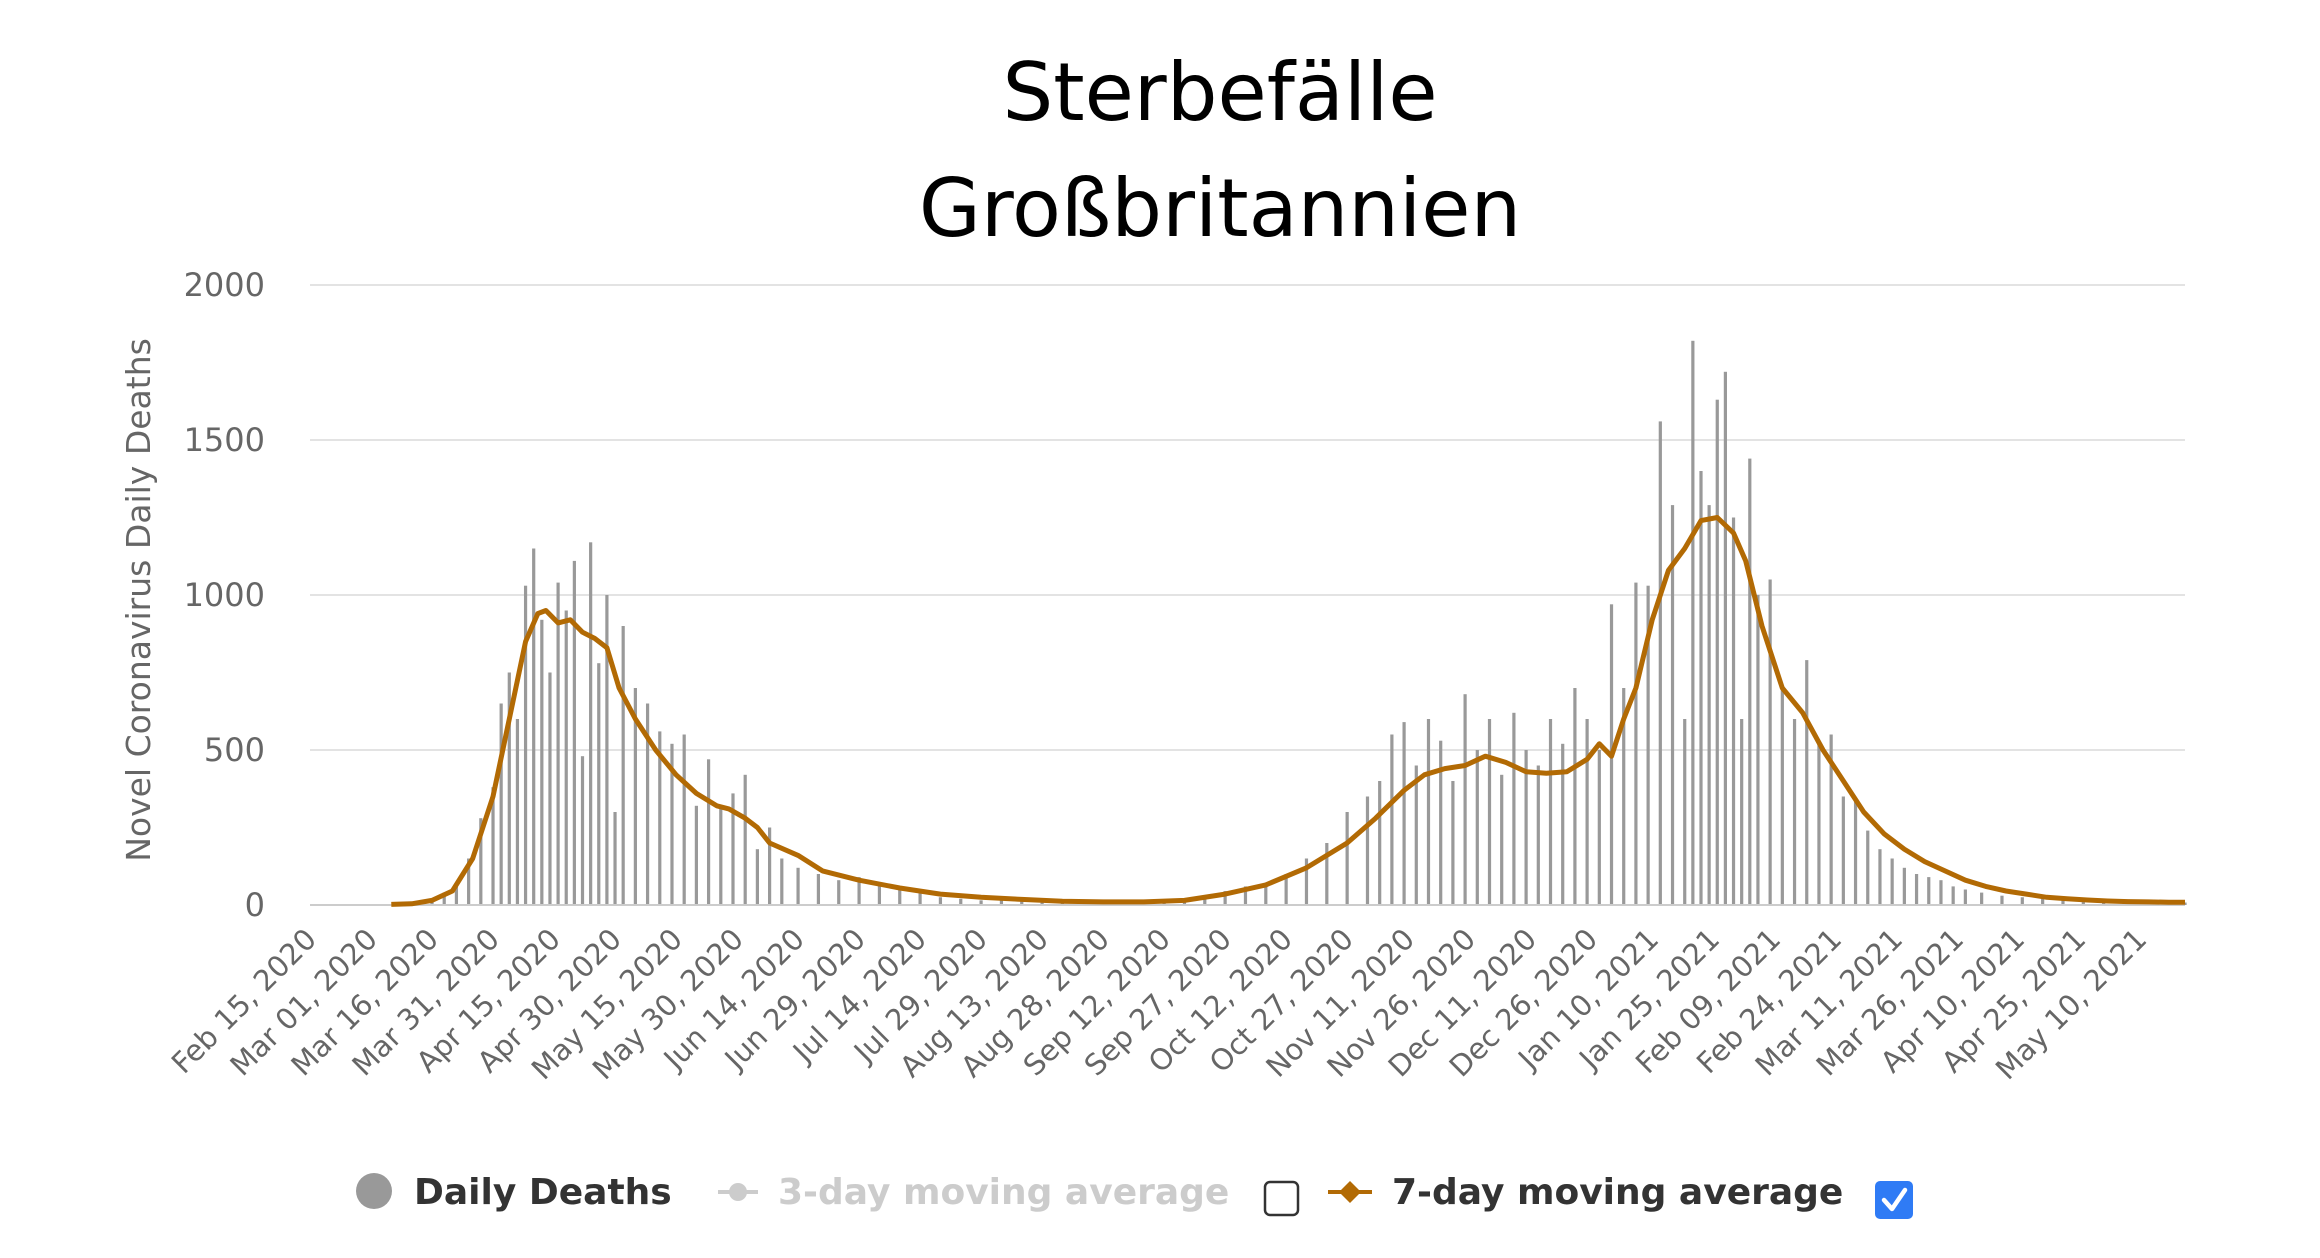  Describe the element at coordinates (1894, 1200) in the screenshot. I see `checkbox-7-day-moving-average` at that location.